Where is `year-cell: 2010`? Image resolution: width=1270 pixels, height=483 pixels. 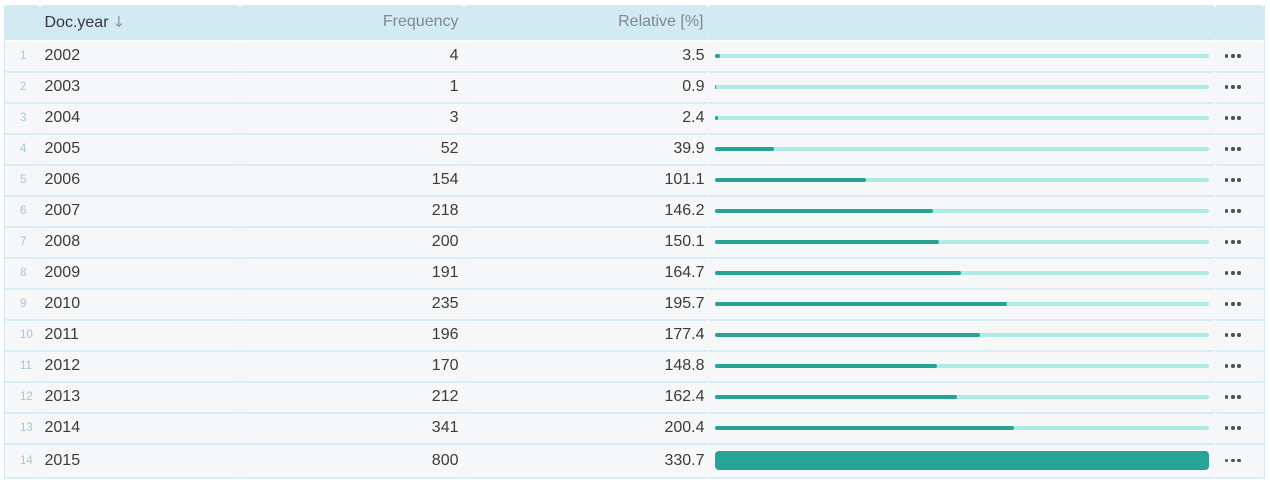
year-cell: 2010 is located at coordinates (139, 305).